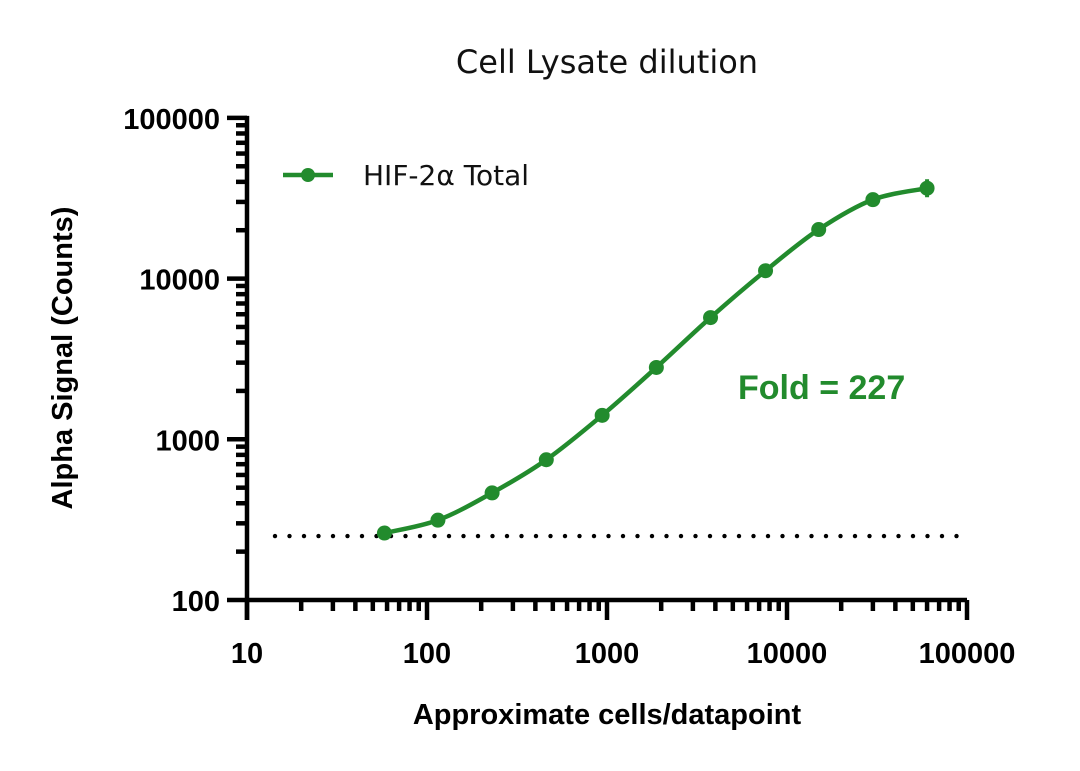 Image resolution: width=1080 pixels, height=771 pixels. I want to click on y-tick-labels: 100 1000 10000 100000, so click(171, 361).